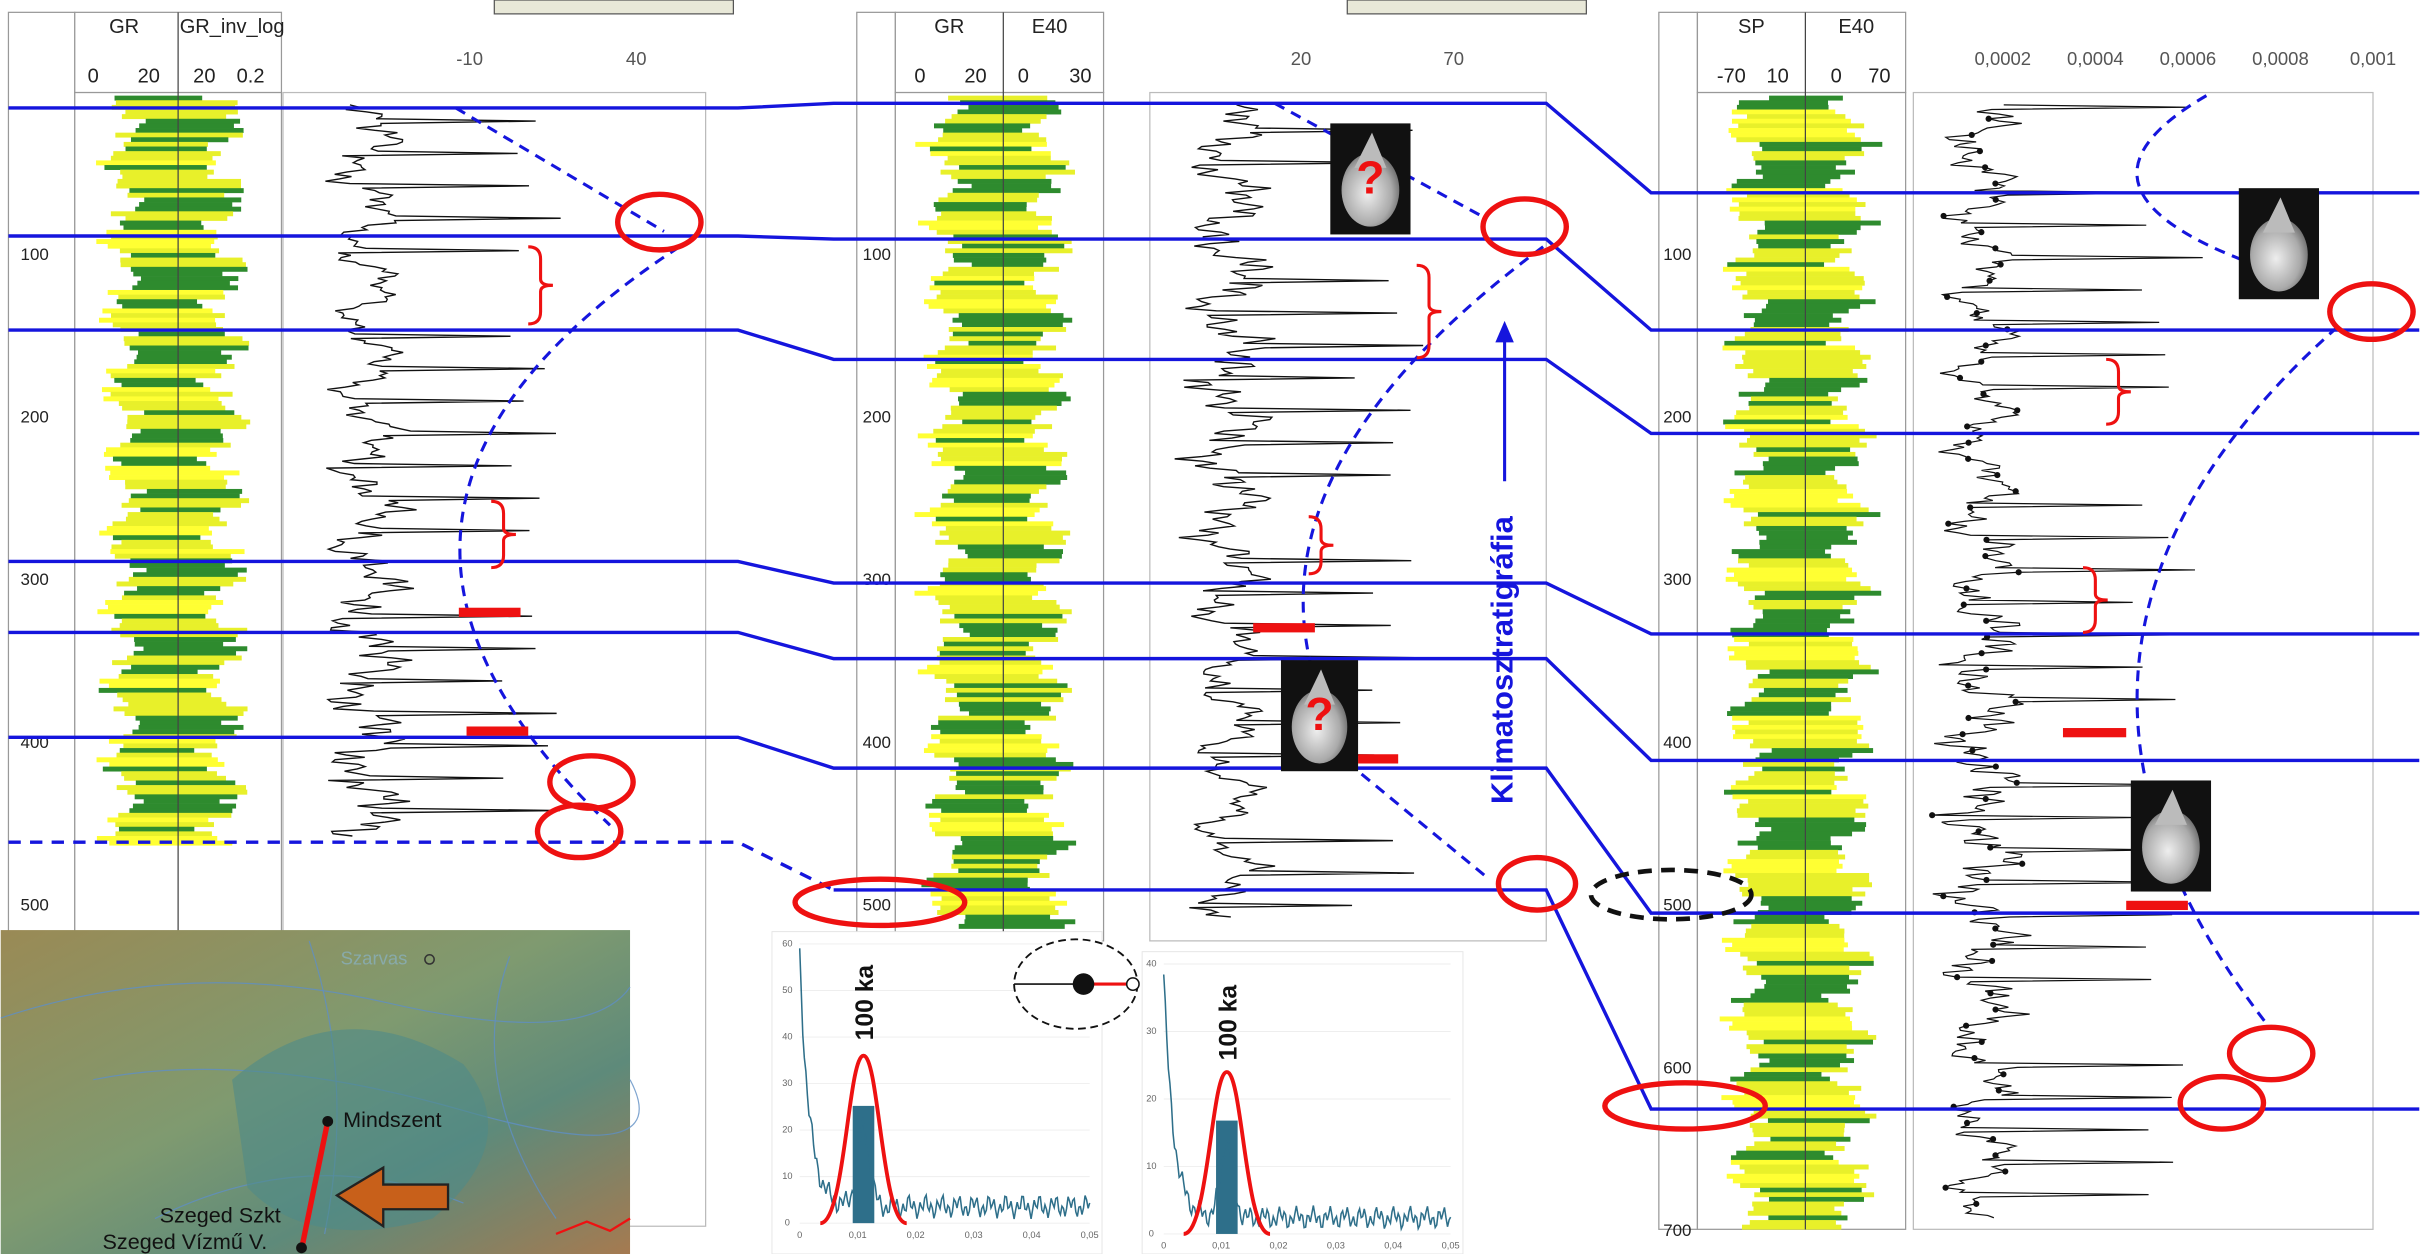 This screenshot has height=1254, width=2420. Describe the element at coordinates (1319, 727) in the screenshot. I see `fossil-shell` at that location.